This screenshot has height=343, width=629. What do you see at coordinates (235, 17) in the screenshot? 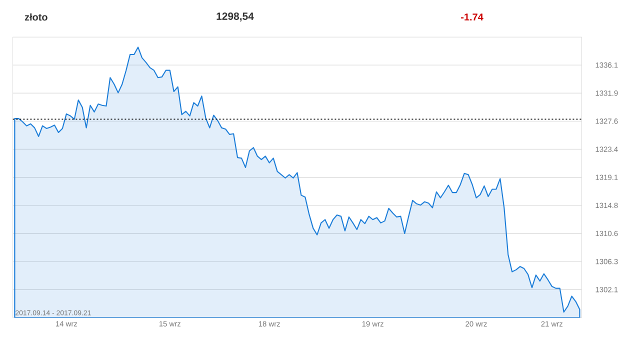
I see `chart-subtitle: 1298,54` at bounding box center [235, 17].